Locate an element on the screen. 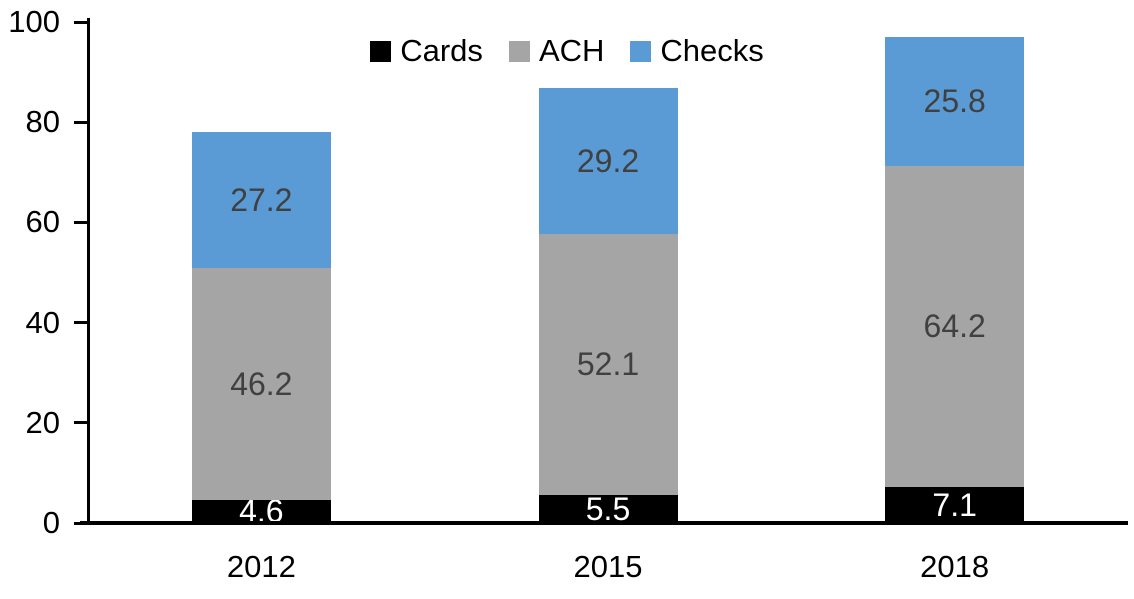  bar-segment-checks-2012: 27.2 is located at coordinates (261, 200).